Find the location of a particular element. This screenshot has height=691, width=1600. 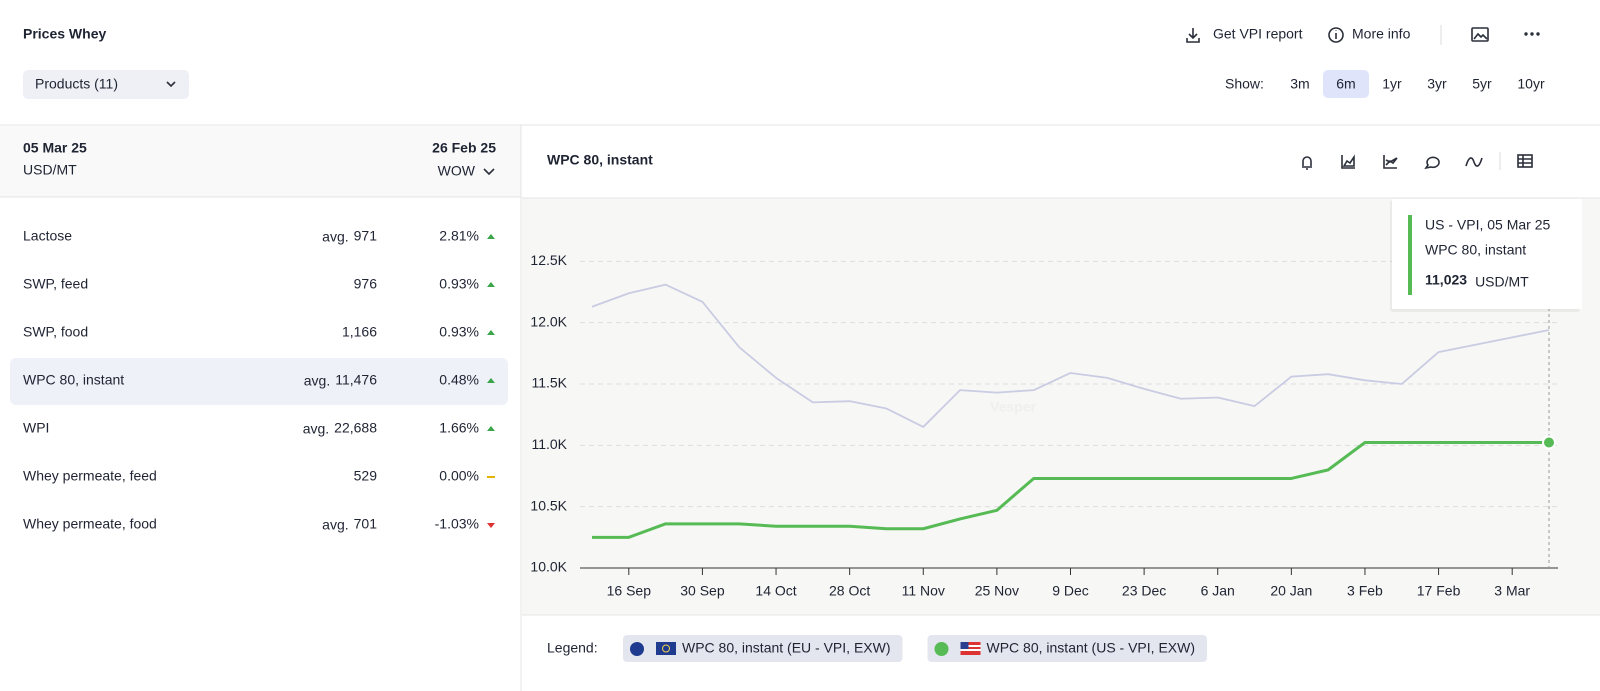

legend-entry: WPC 80, instant (EU - VPI, EXW) is located at coordinates (786, 648).